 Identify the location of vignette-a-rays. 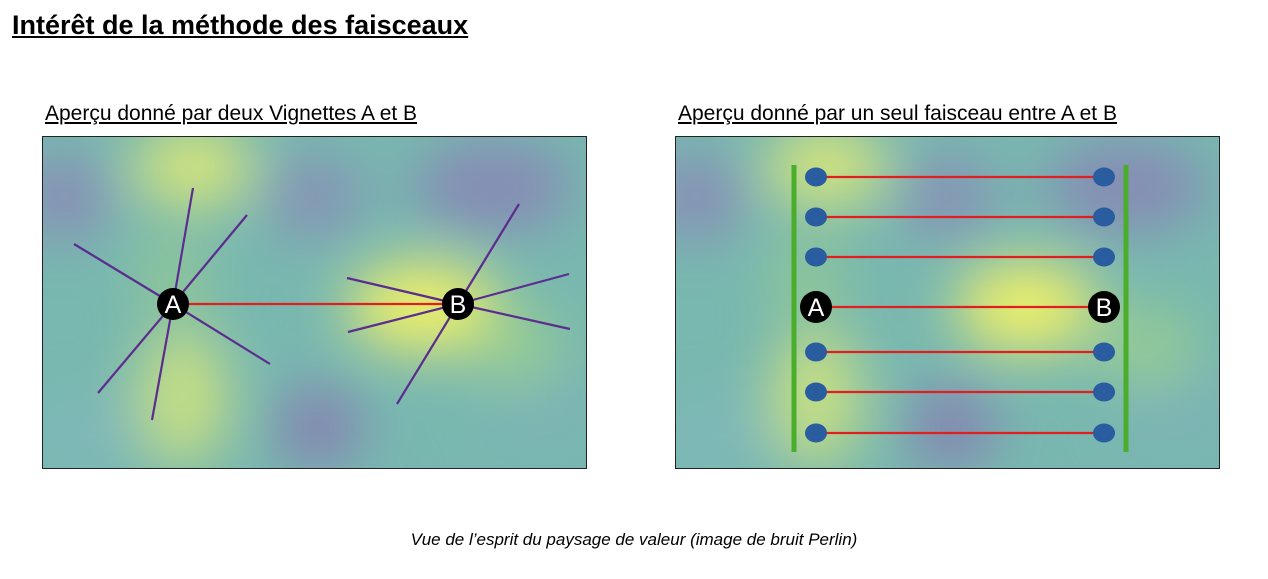
(172, 304).